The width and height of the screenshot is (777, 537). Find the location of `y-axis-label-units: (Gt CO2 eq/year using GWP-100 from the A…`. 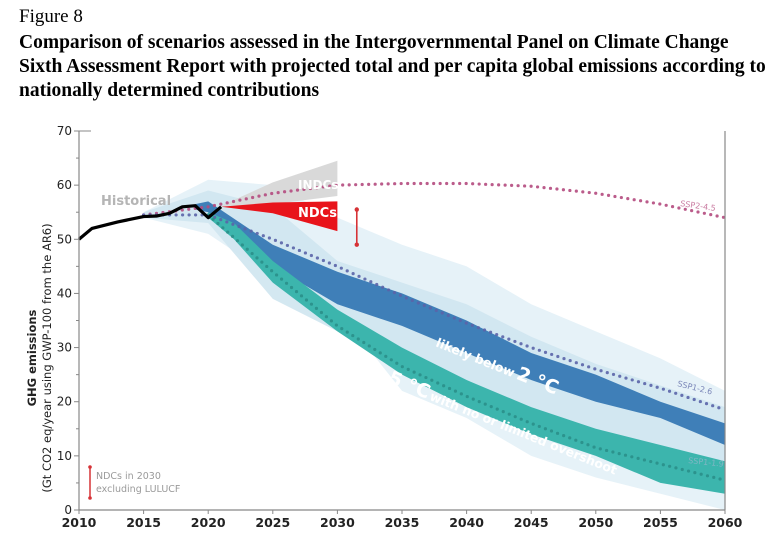

y-axis-label-units: (Gt CO2 eq/year using GWP-100 from the A… is located at coordinates (47, 357).